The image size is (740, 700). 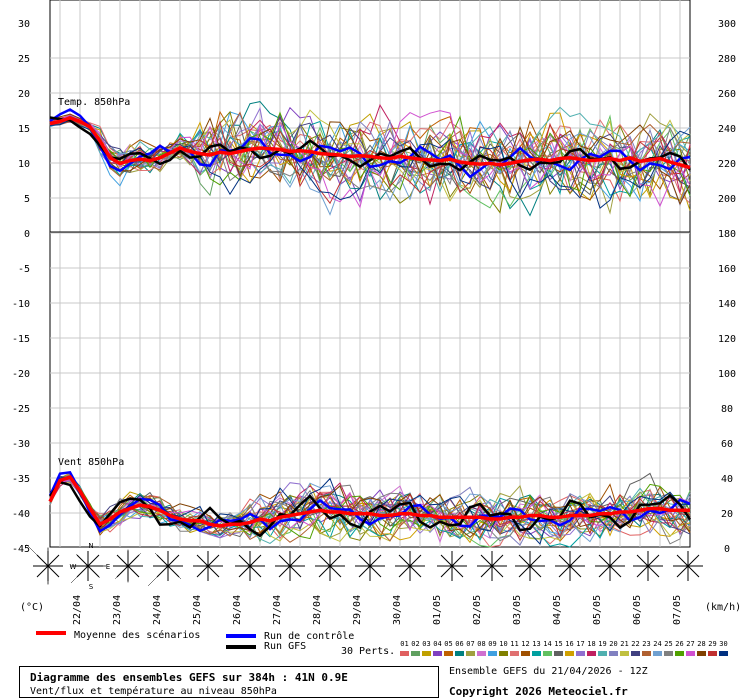 I want to click on wind-mean-line, so click(x=369, y=501).